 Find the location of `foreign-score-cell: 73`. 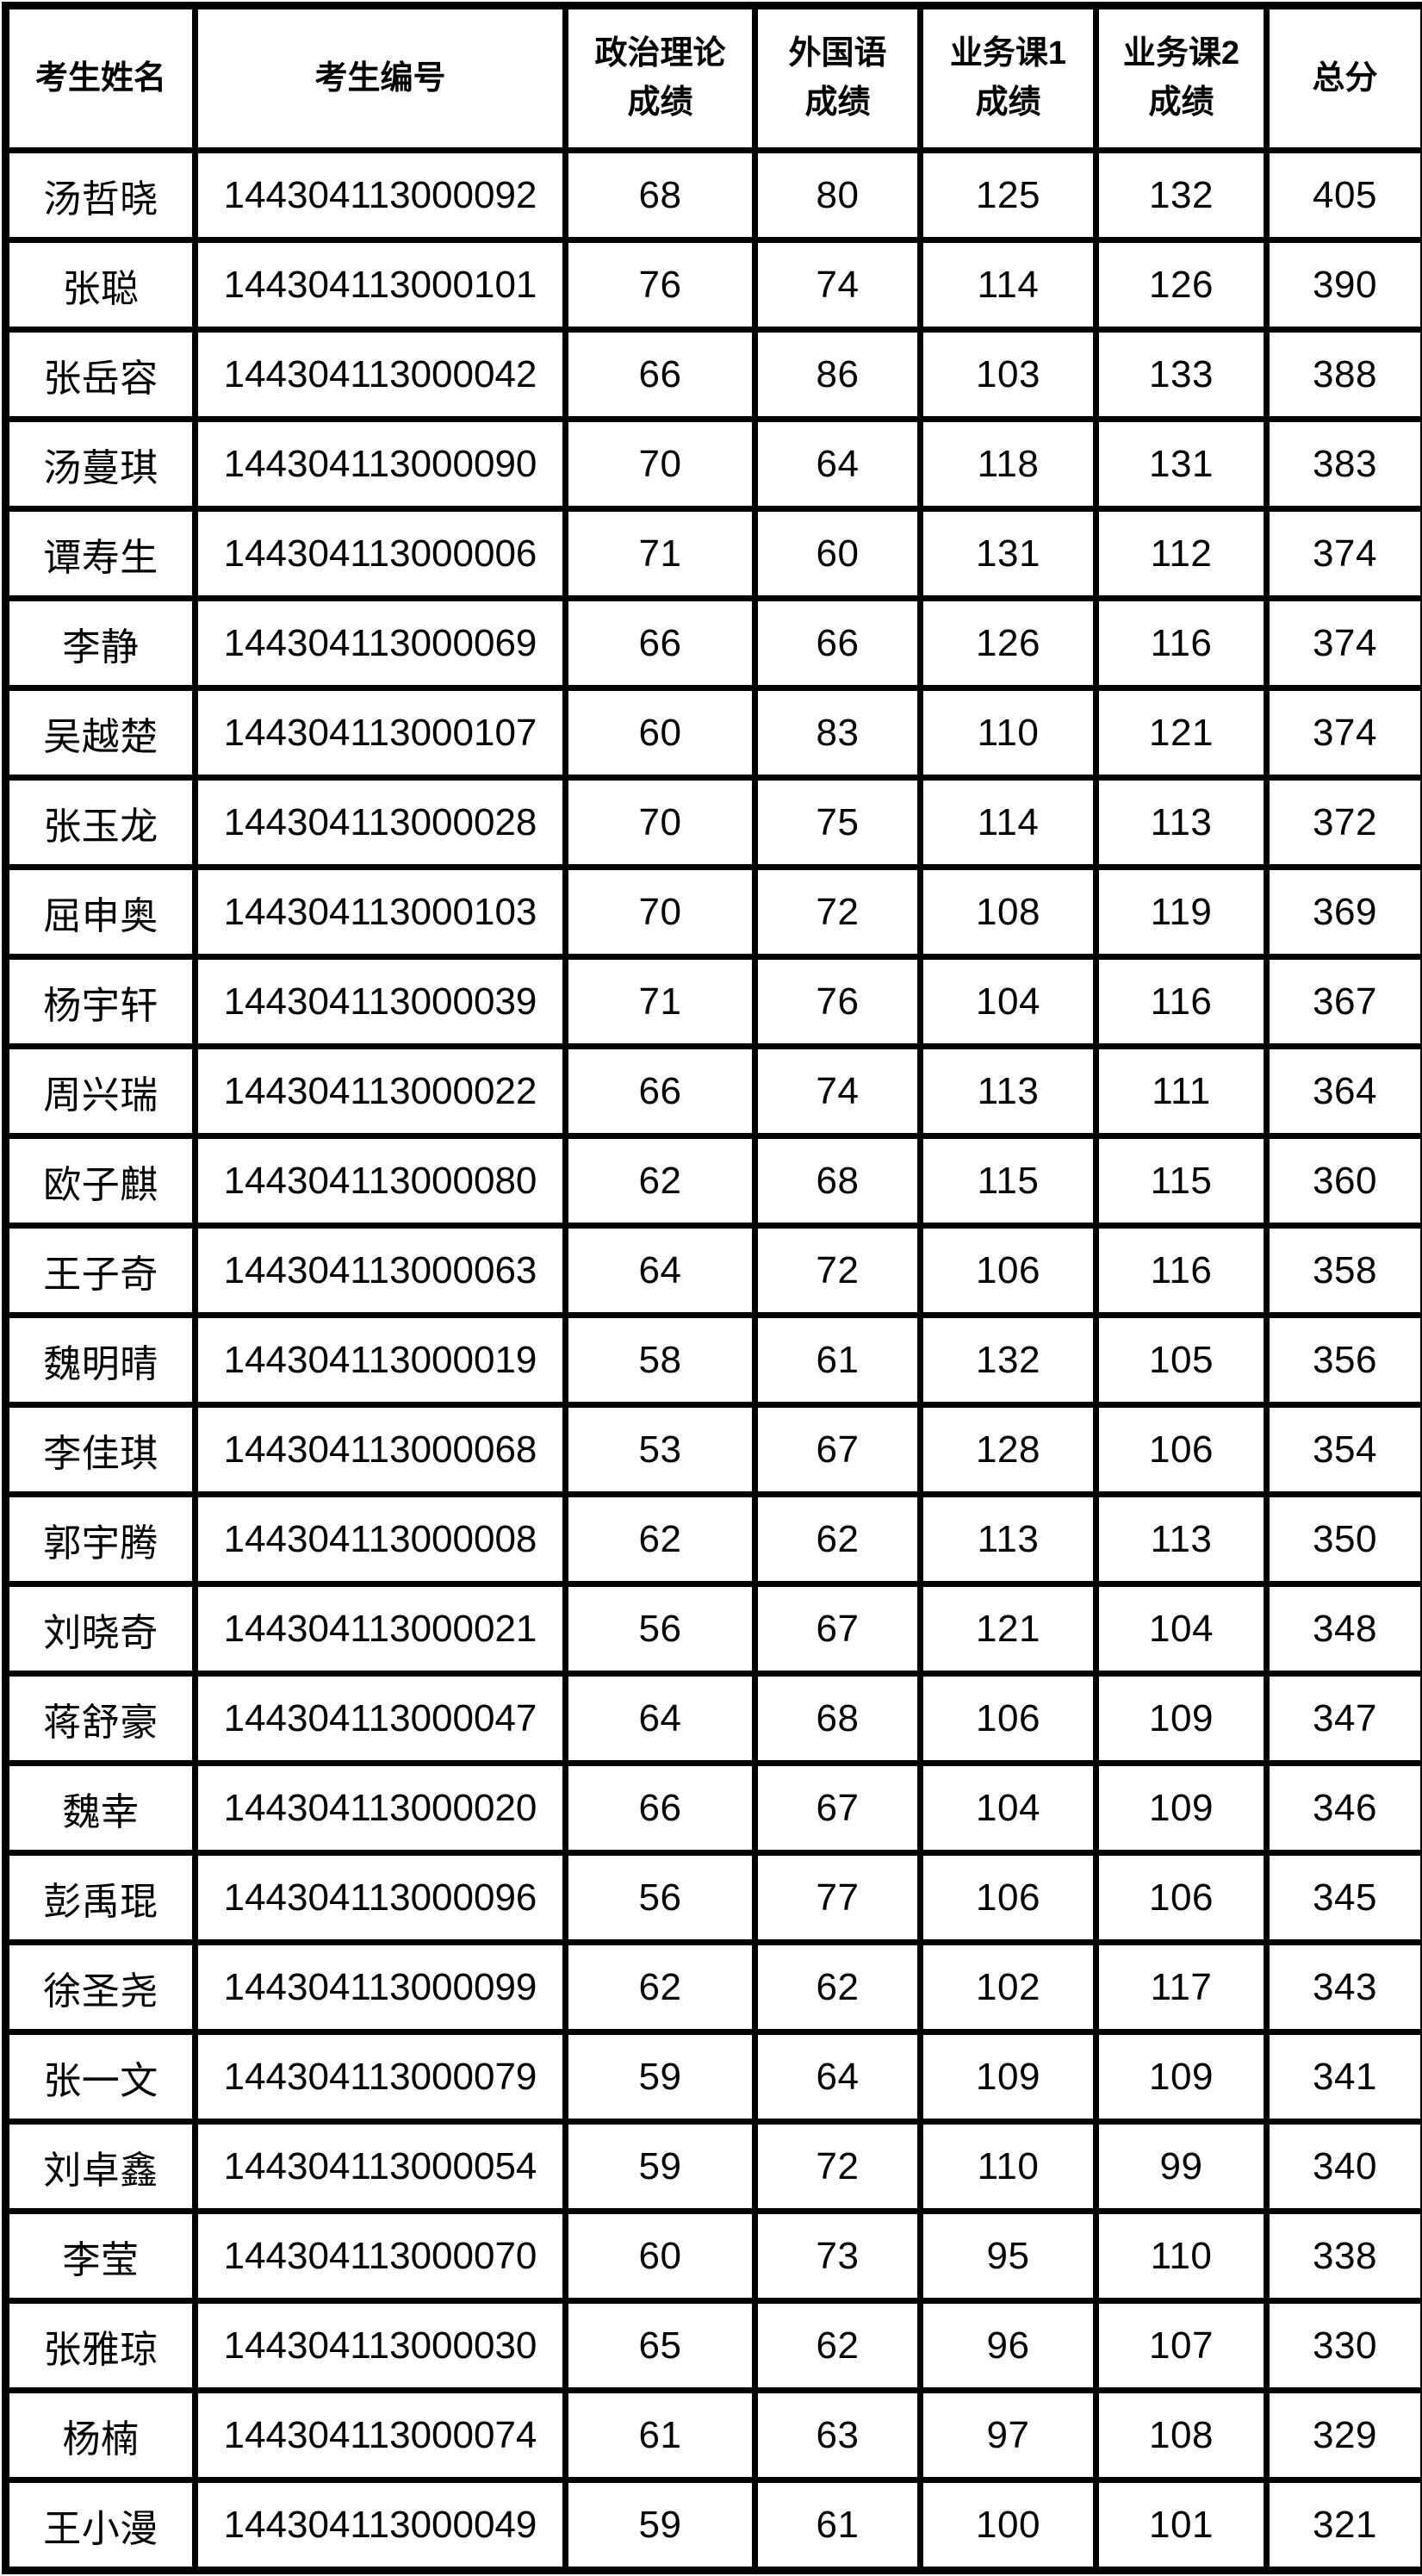

foreign-score-cell: 73 is located at coordinates (838, 2256).